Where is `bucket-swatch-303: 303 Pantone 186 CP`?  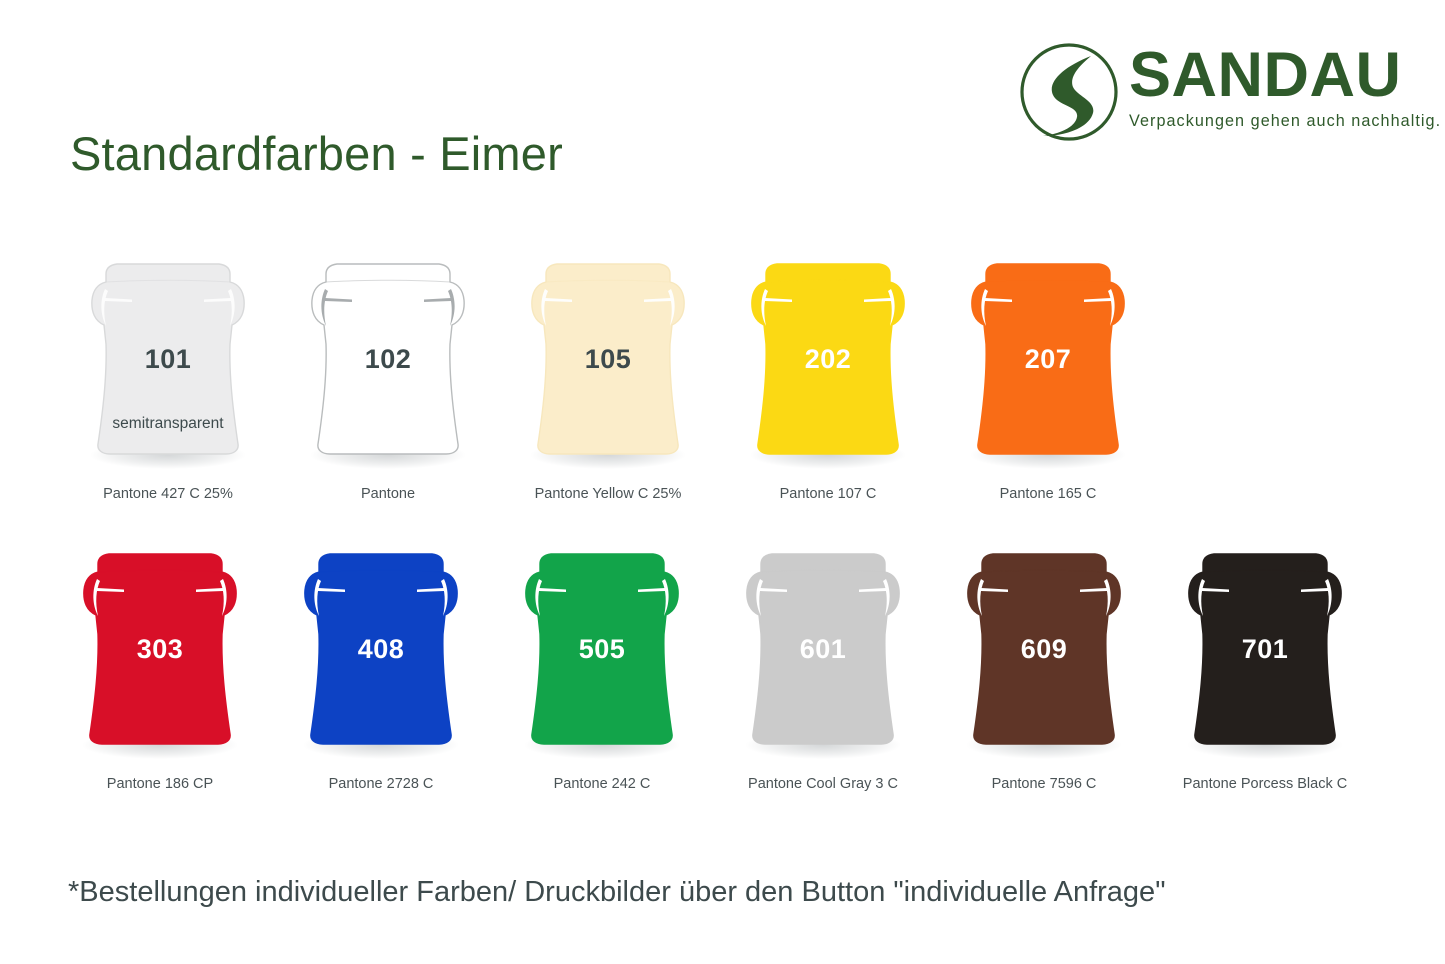
bucket-swatch-303: 303 Pantone 186 CP is located at coordinates (160, 670).